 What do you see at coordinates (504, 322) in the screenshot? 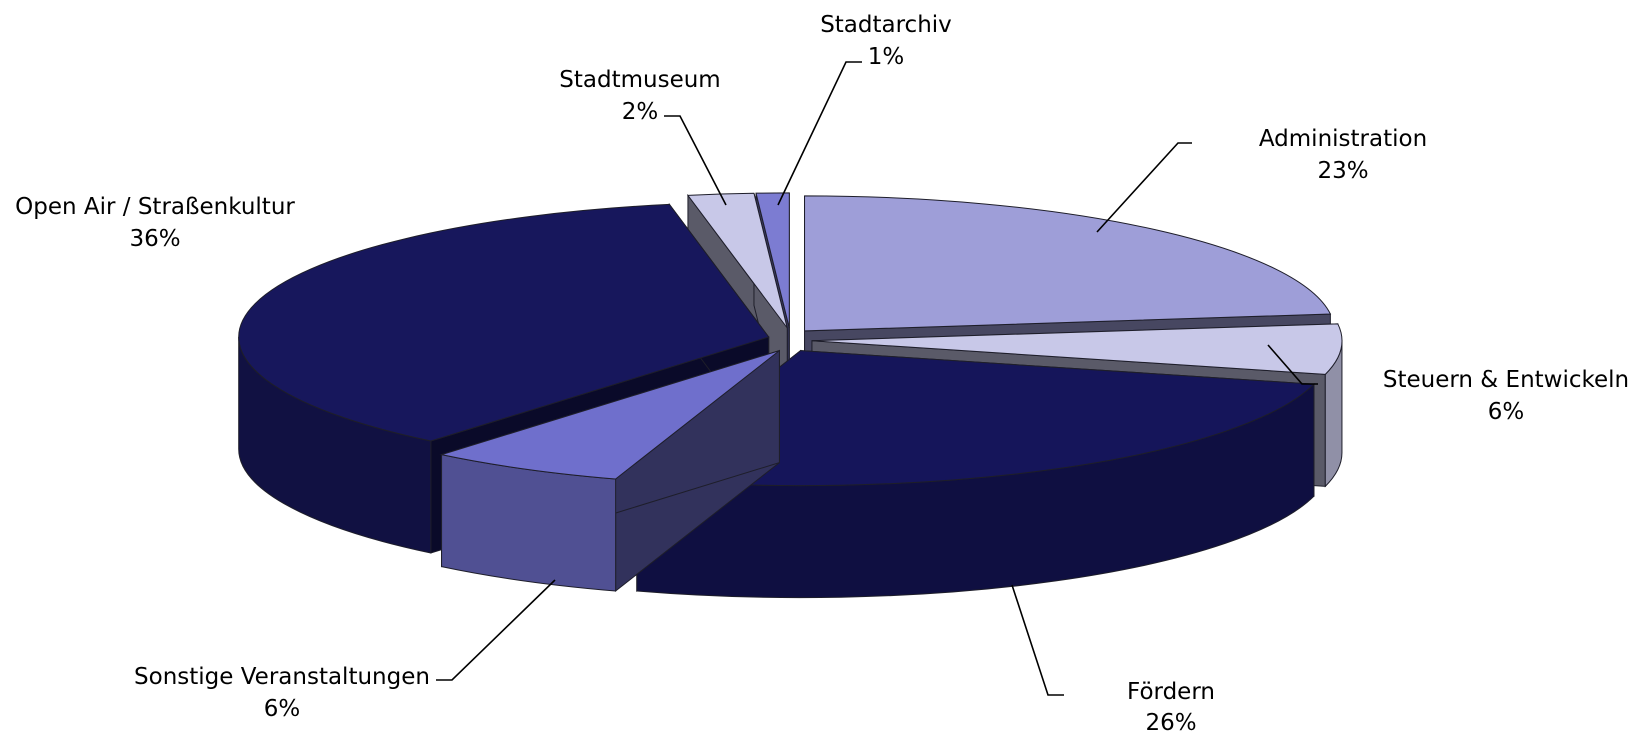
I see `slice-top-openair` at bounding box center [504, 322].